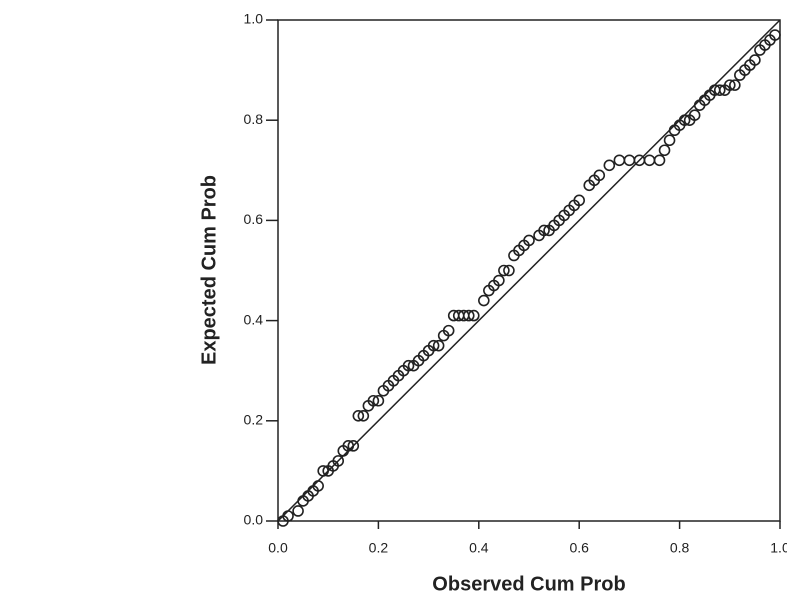  What do you see at coordinates (778, 548) in the screenshot?
I see `x-tick-label: 1.0` at bounding box center [778, 548].